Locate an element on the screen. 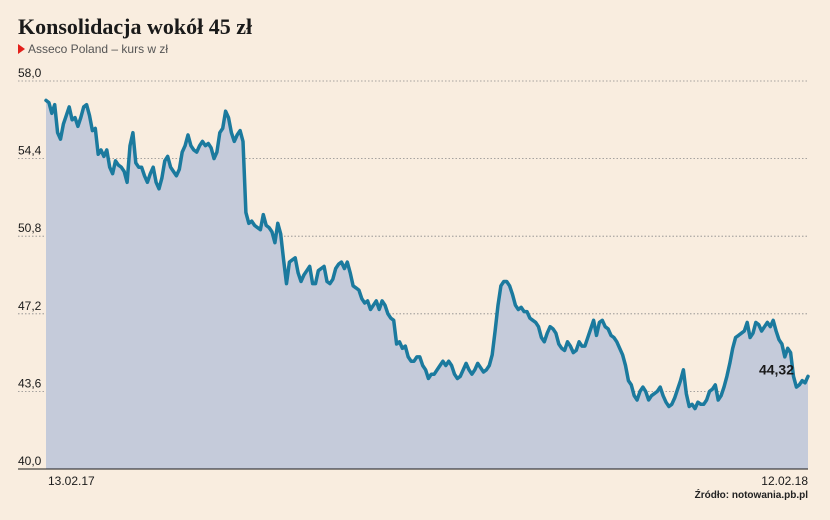 The image size is (830, 520). source-note: Źródło: notowania.pb.pl is located at coordinates (751, 495).